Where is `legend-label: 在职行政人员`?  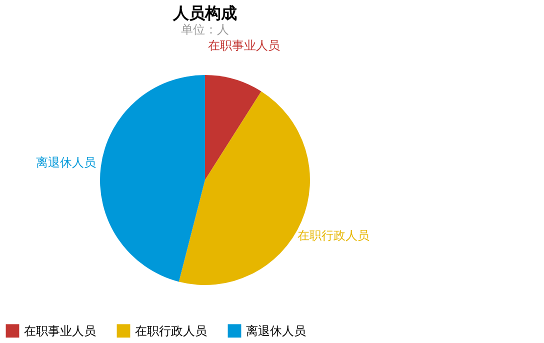 legend-label: 在职行政人员 is located at coordinates (171, 331).